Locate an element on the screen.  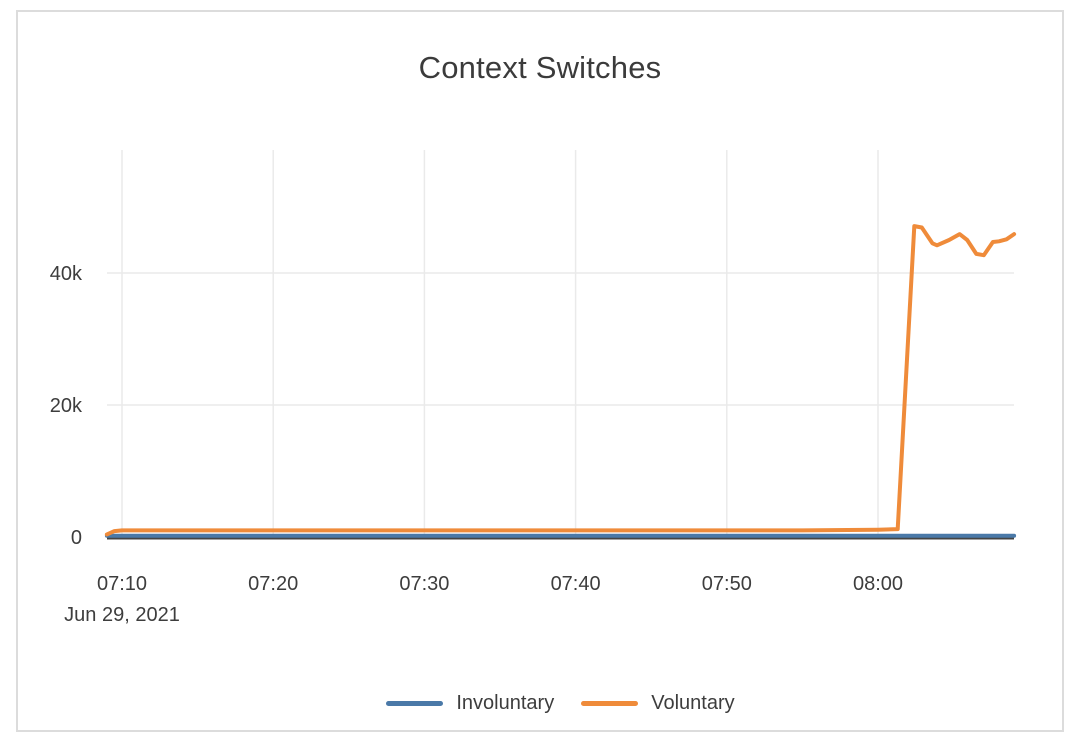
y-tick-label: 20k is located at coordinates (66, 406).